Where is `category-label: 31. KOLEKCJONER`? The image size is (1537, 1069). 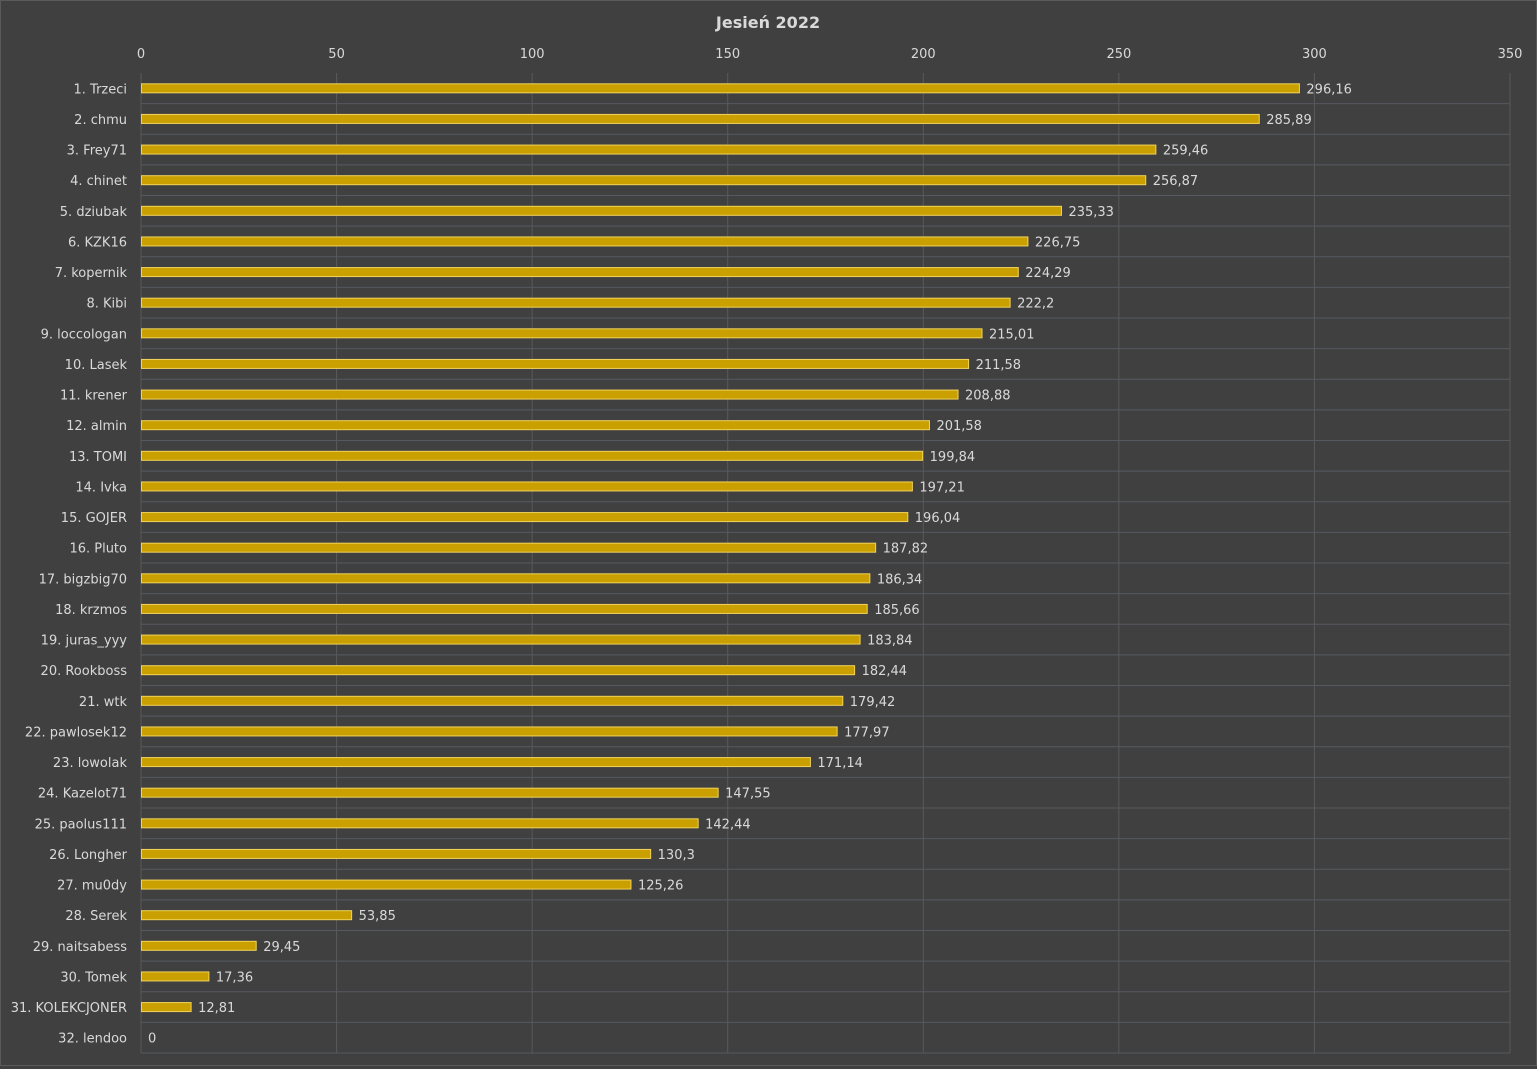
category-label: 31. KOLEKCJONER is located at coordinates (69, 1008).